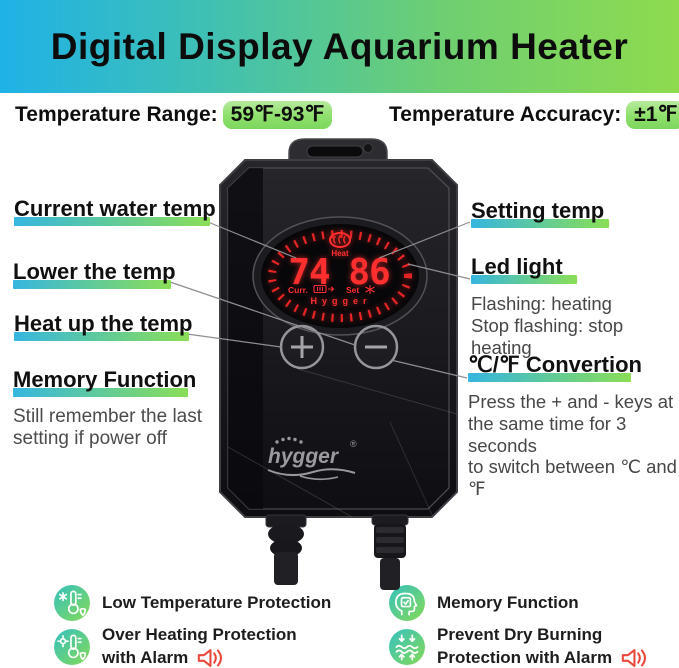 The height and width of the screenshot is (668, 679). I want to click on callout-title: Setting temp, so click(538, 210).